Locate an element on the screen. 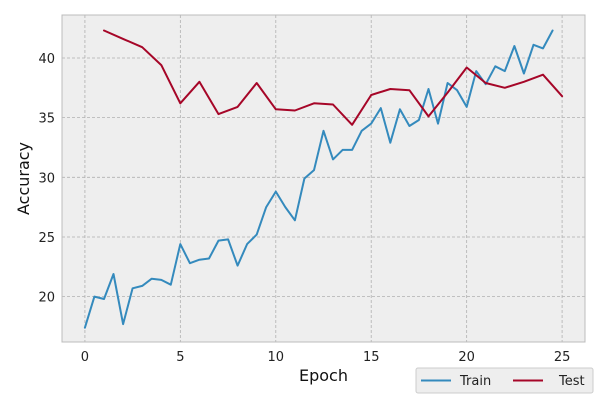 This screenshot has height=400, width=600. y-tick-label-4: 40 is located at coordinates (46, 59).